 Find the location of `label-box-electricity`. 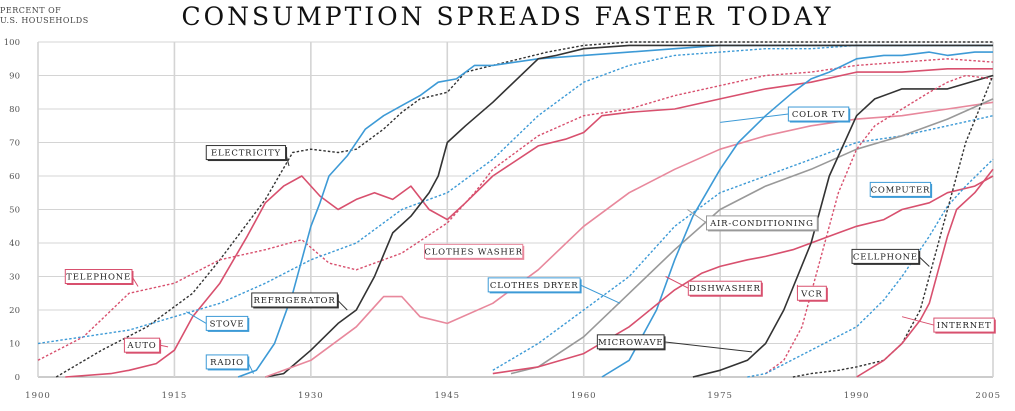

label-box-electricity is located at coordinates (246, 153).